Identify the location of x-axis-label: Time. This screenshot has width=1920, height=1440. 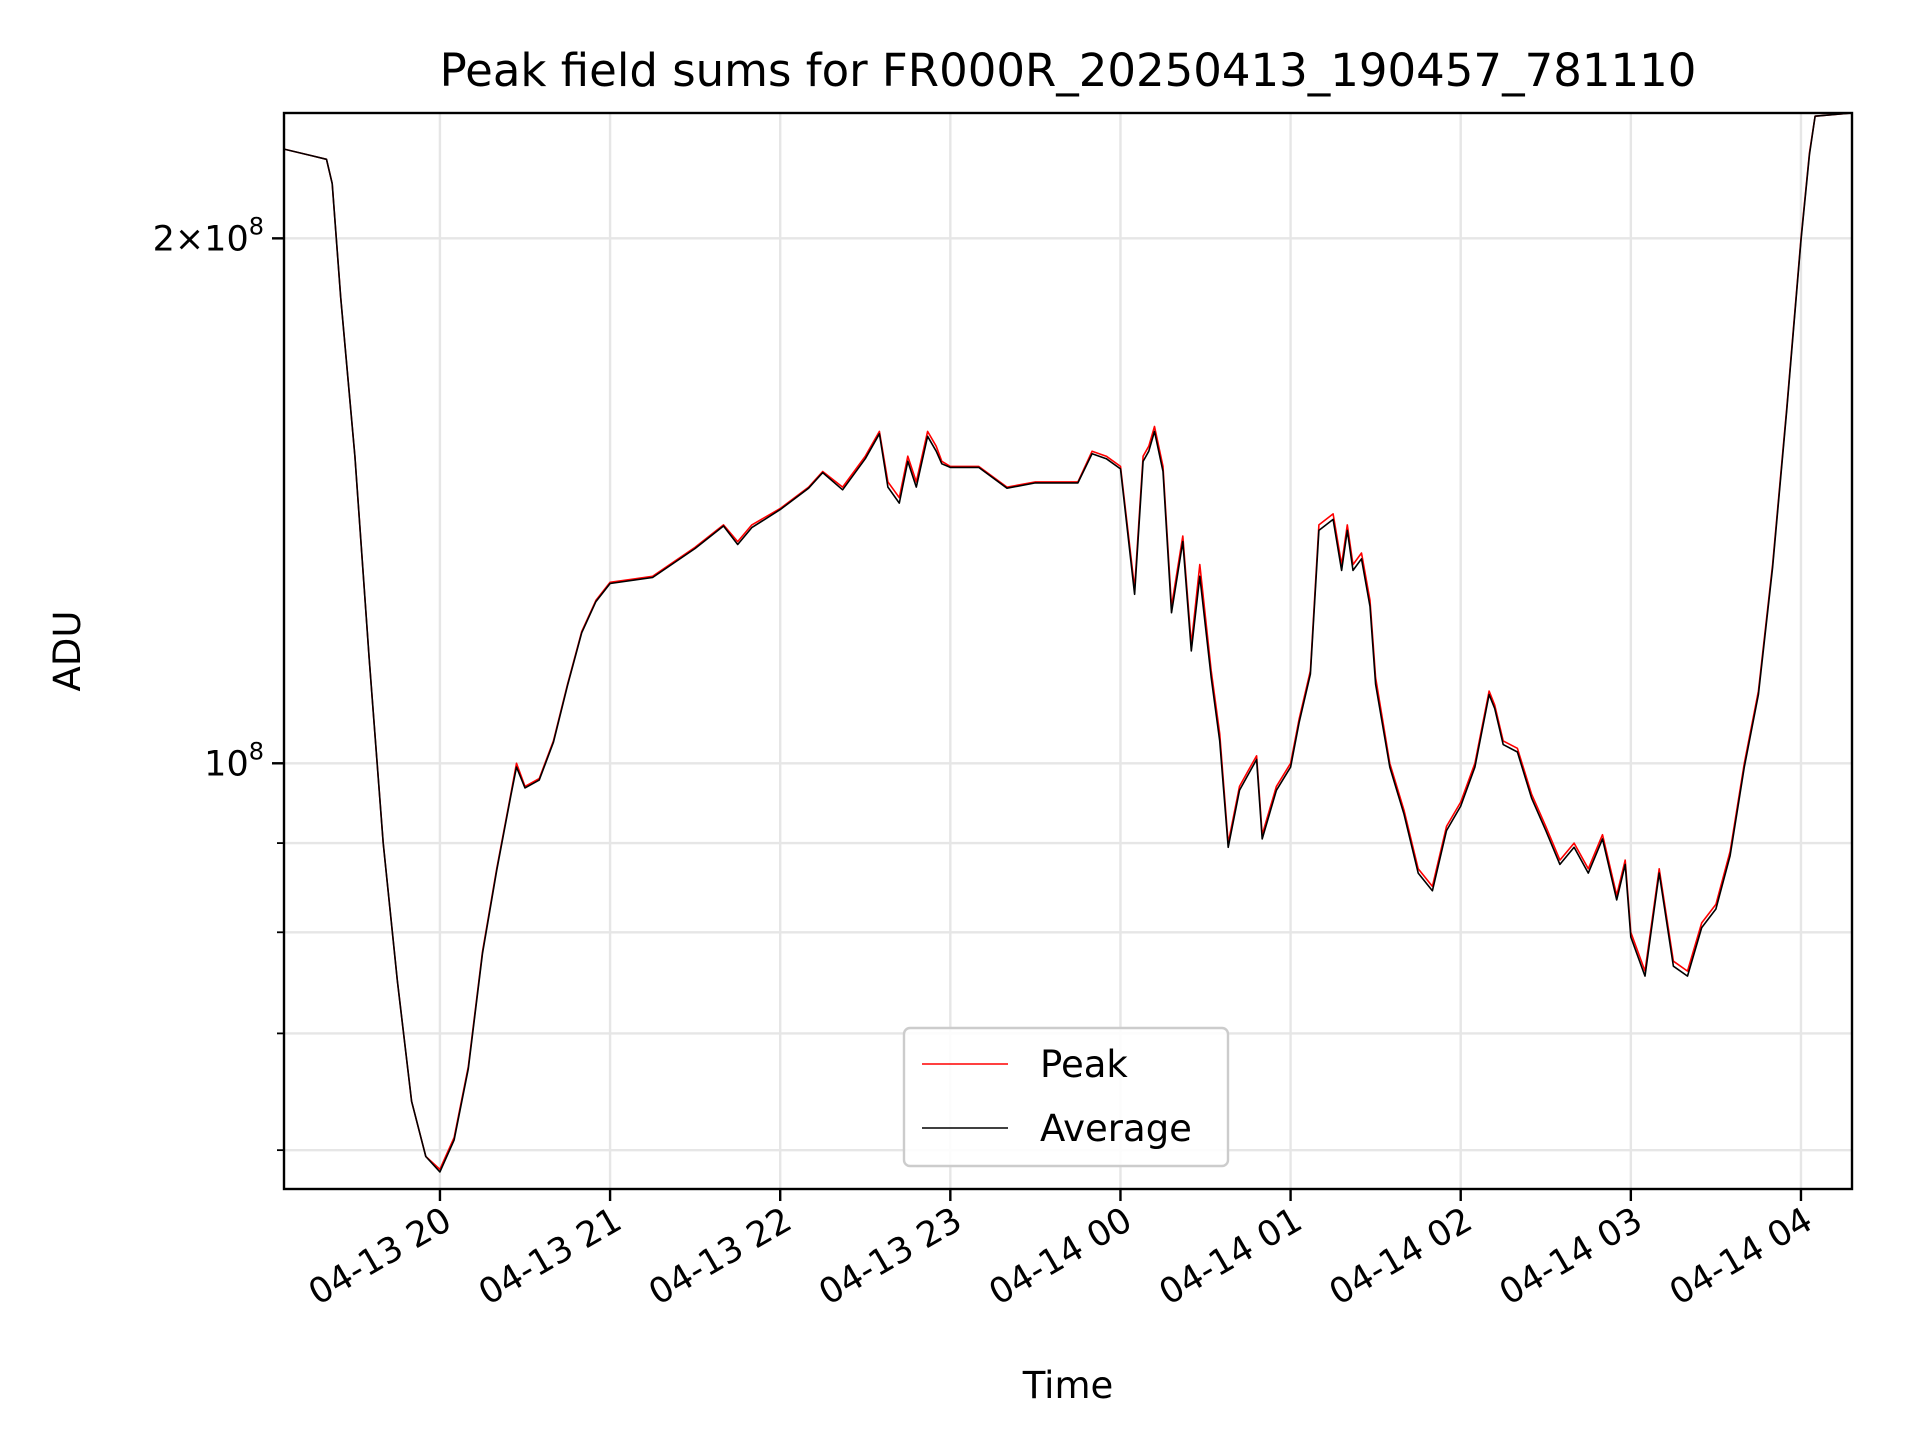
(1068, 1385).